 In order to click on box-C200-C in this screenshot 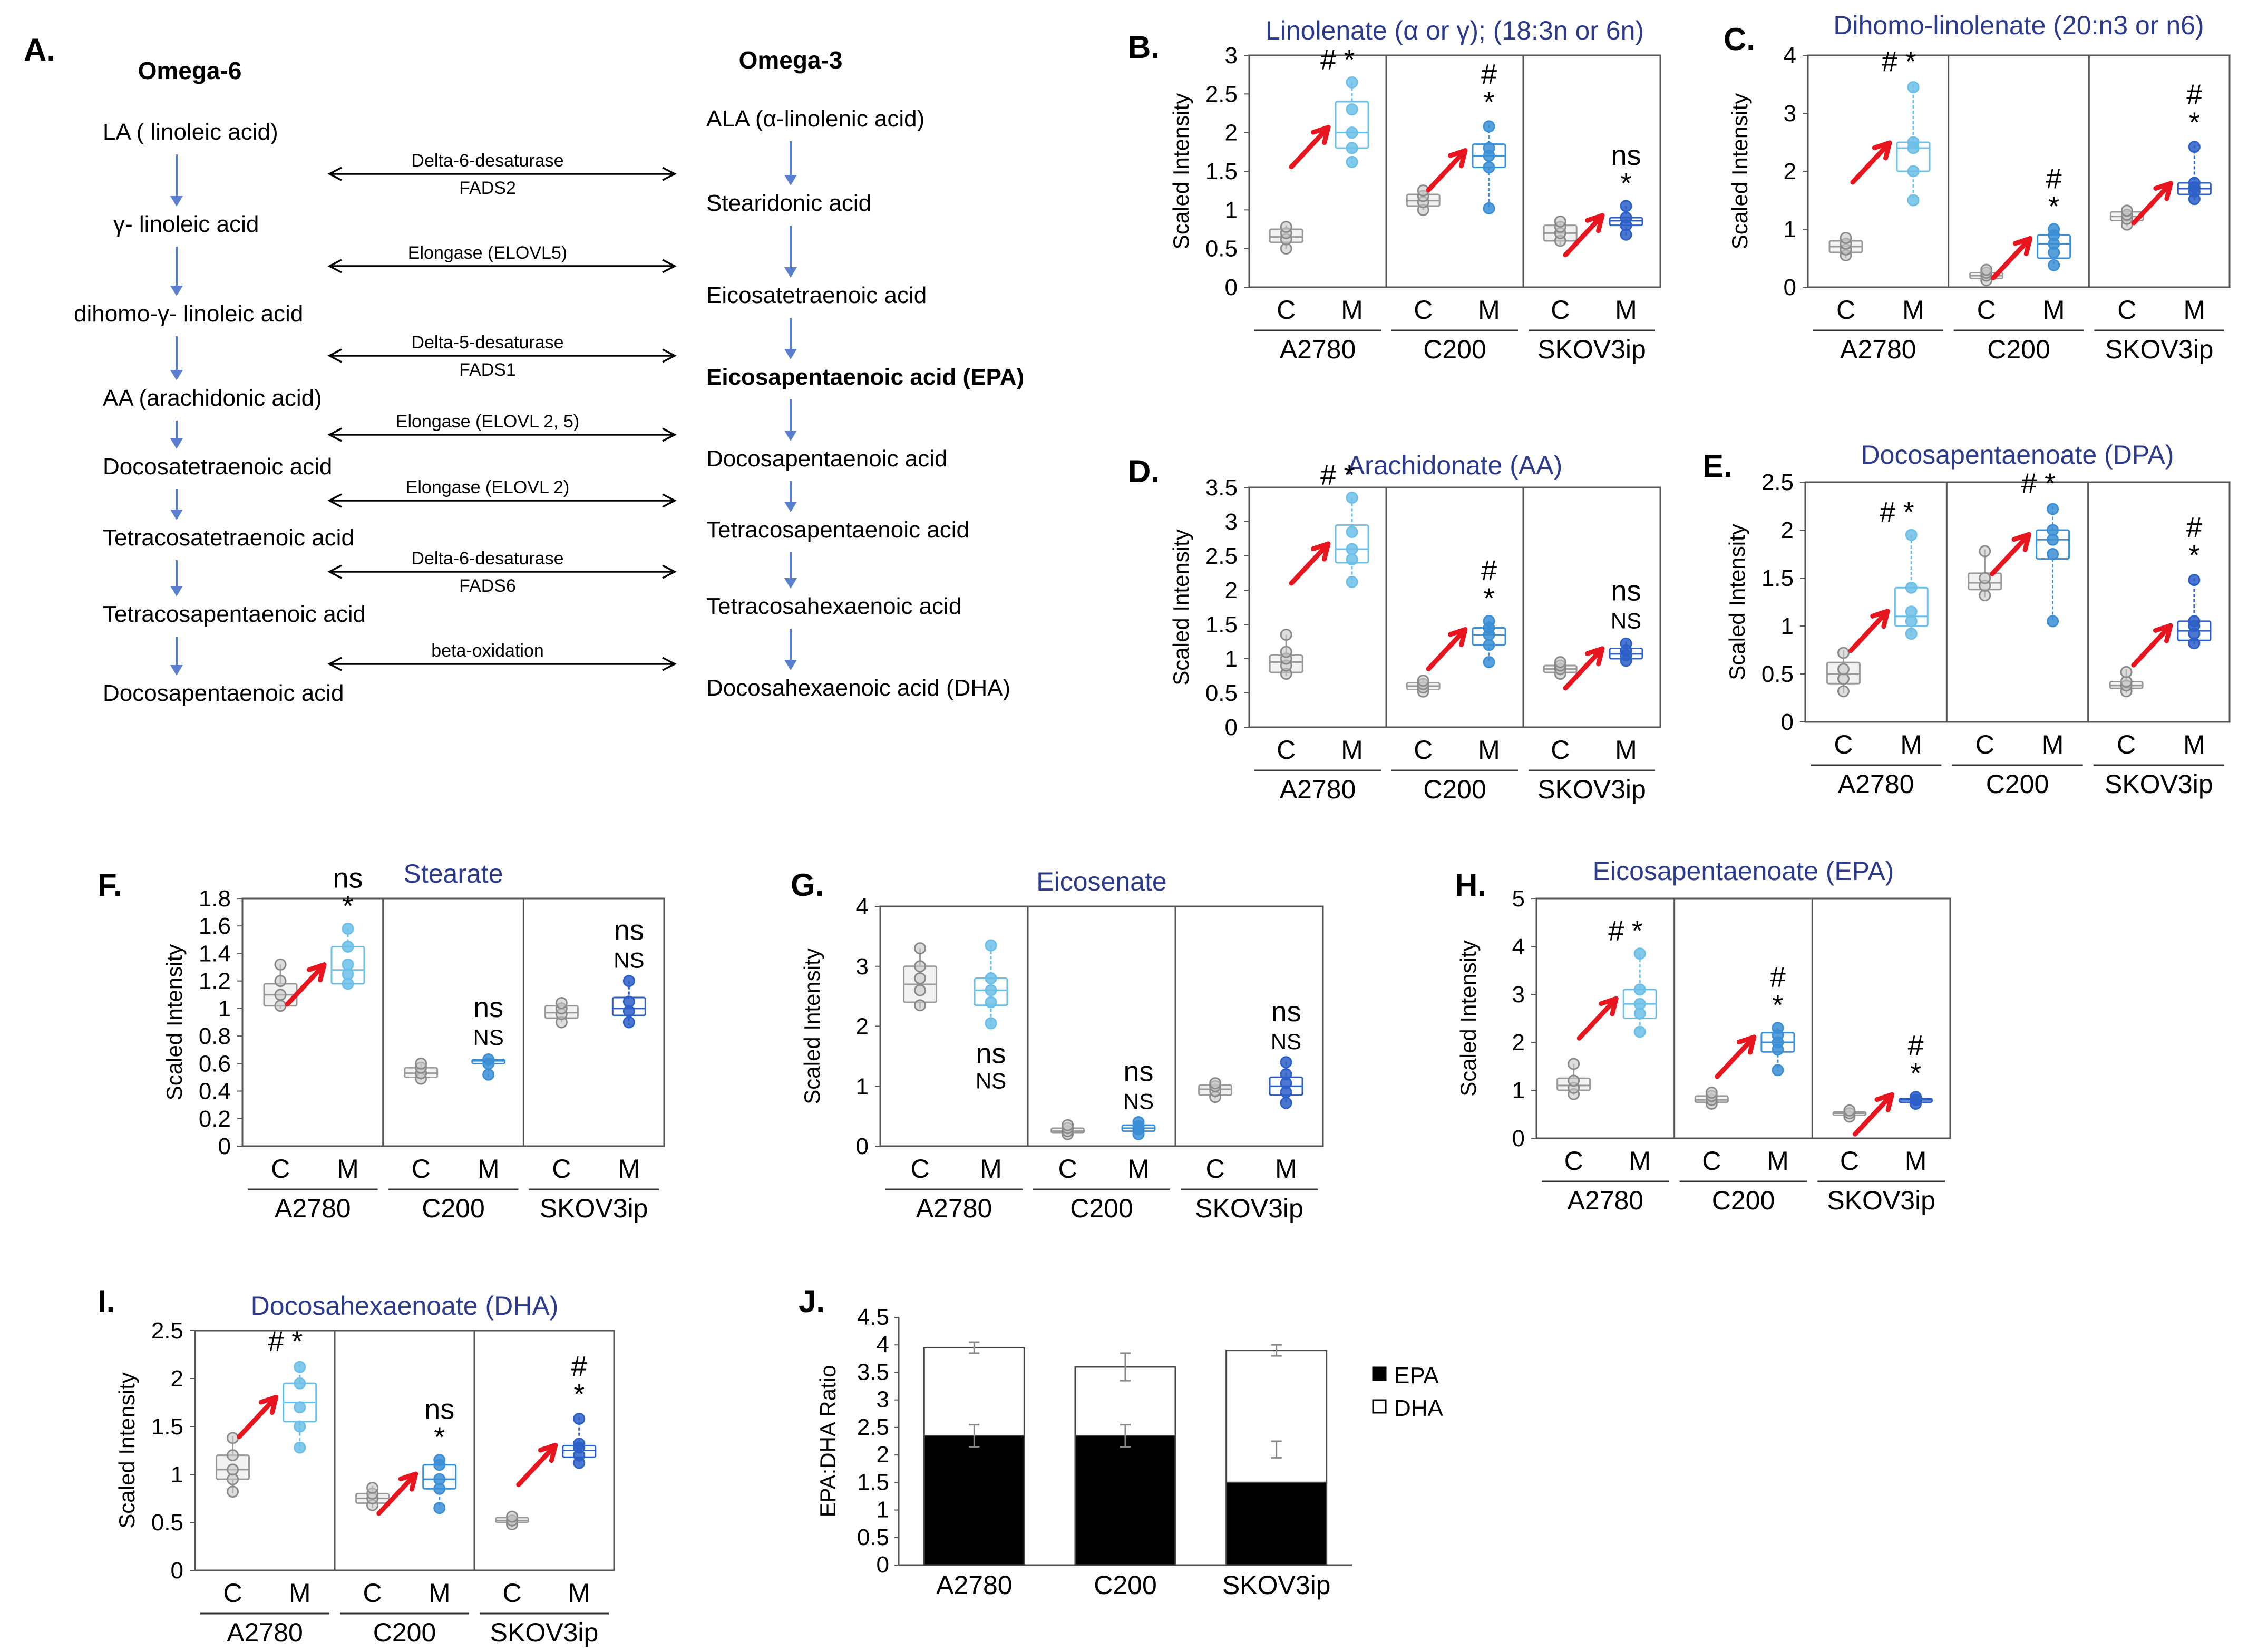, I will do `click(1712, 1098)`.